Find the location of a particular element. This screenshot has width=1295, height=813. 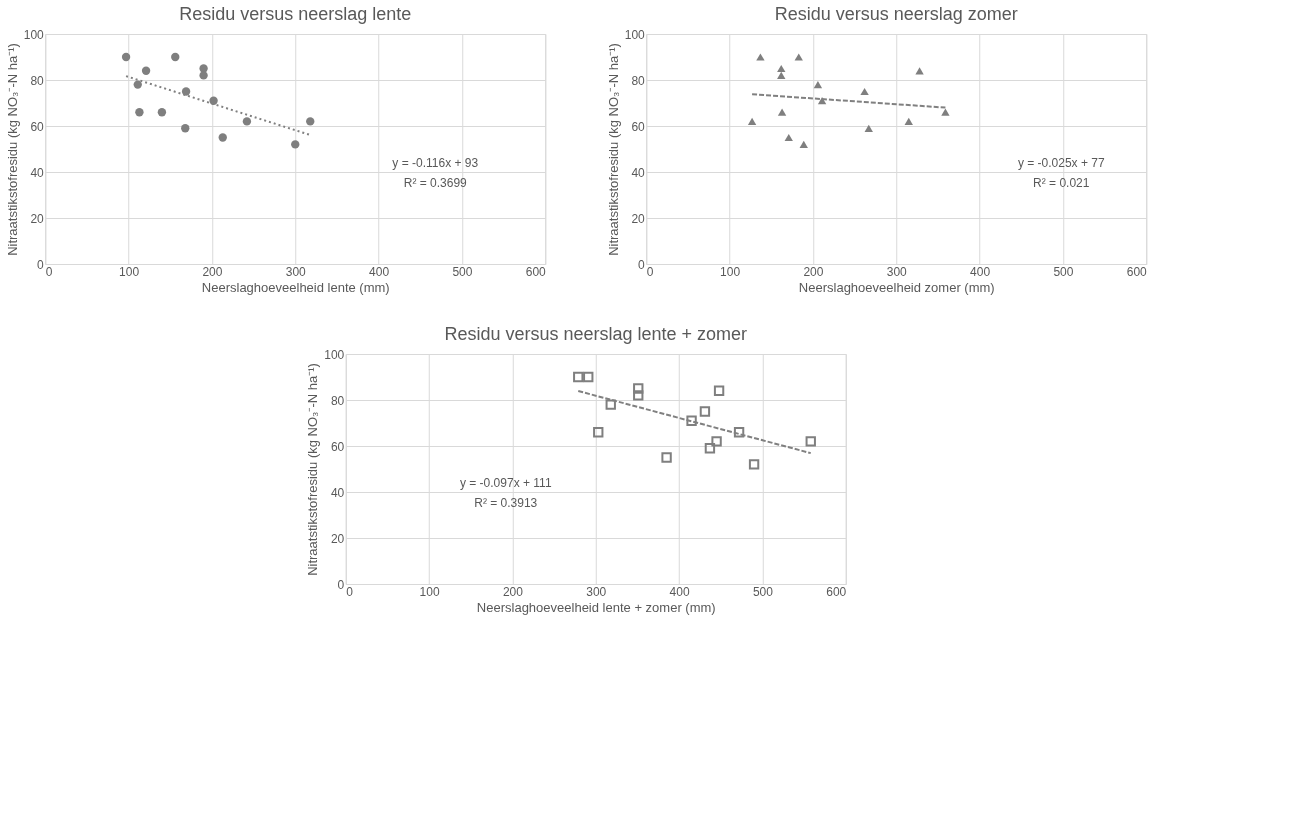

annotation: R² = 0.3699 is located at coordinates (435, 182).